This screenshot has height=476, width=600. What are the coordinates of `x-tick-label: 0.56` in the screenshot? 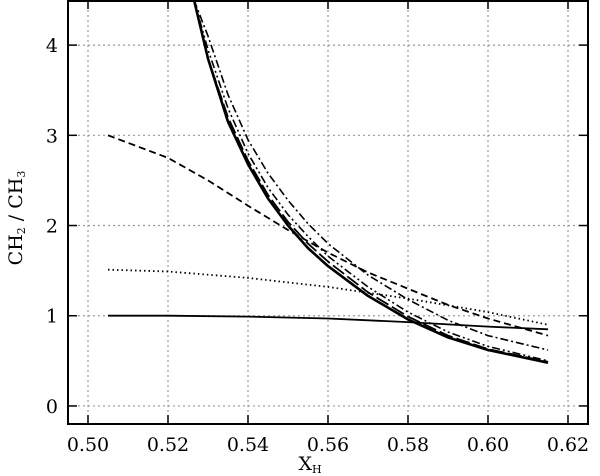 It's located at (328, 445).